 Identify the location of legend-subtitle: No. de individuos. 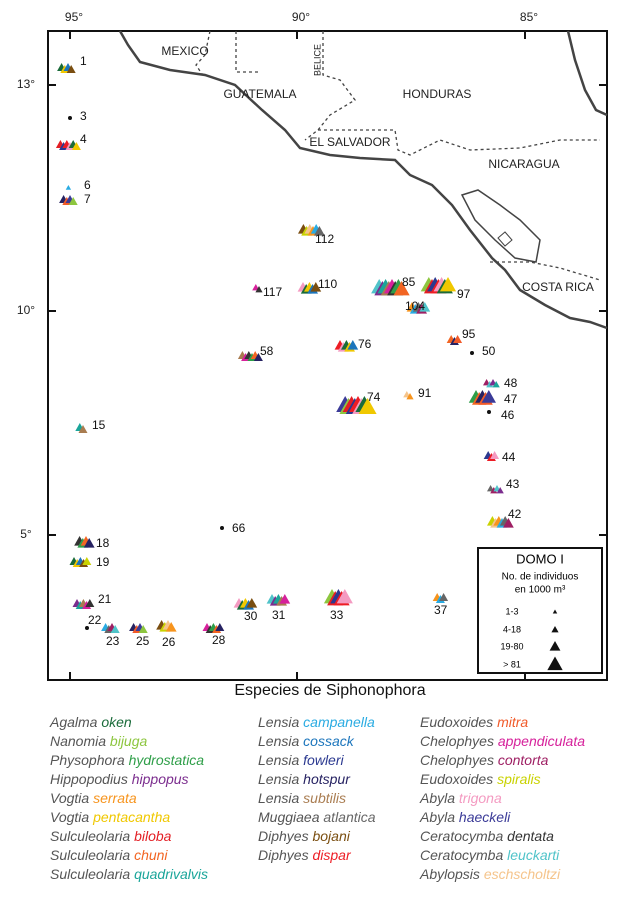
(540, 577).